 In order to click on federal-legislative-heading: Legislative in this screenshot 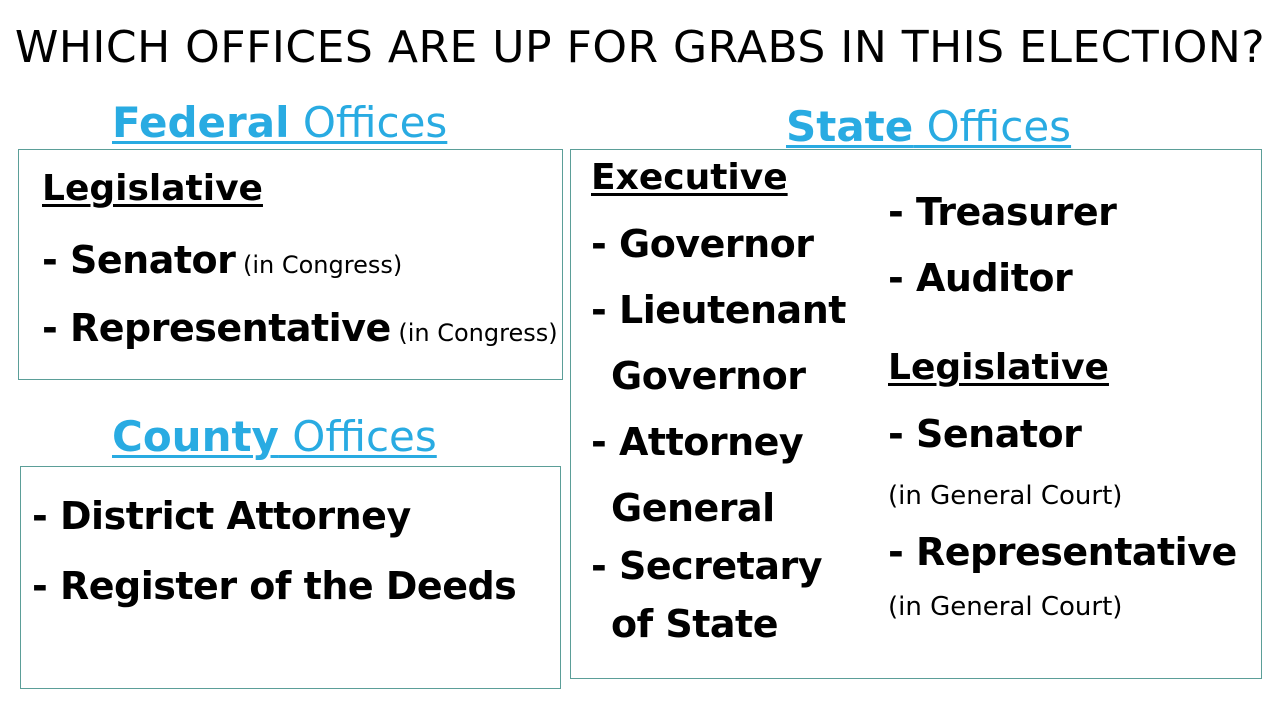, I will do `click(152, 188)`.